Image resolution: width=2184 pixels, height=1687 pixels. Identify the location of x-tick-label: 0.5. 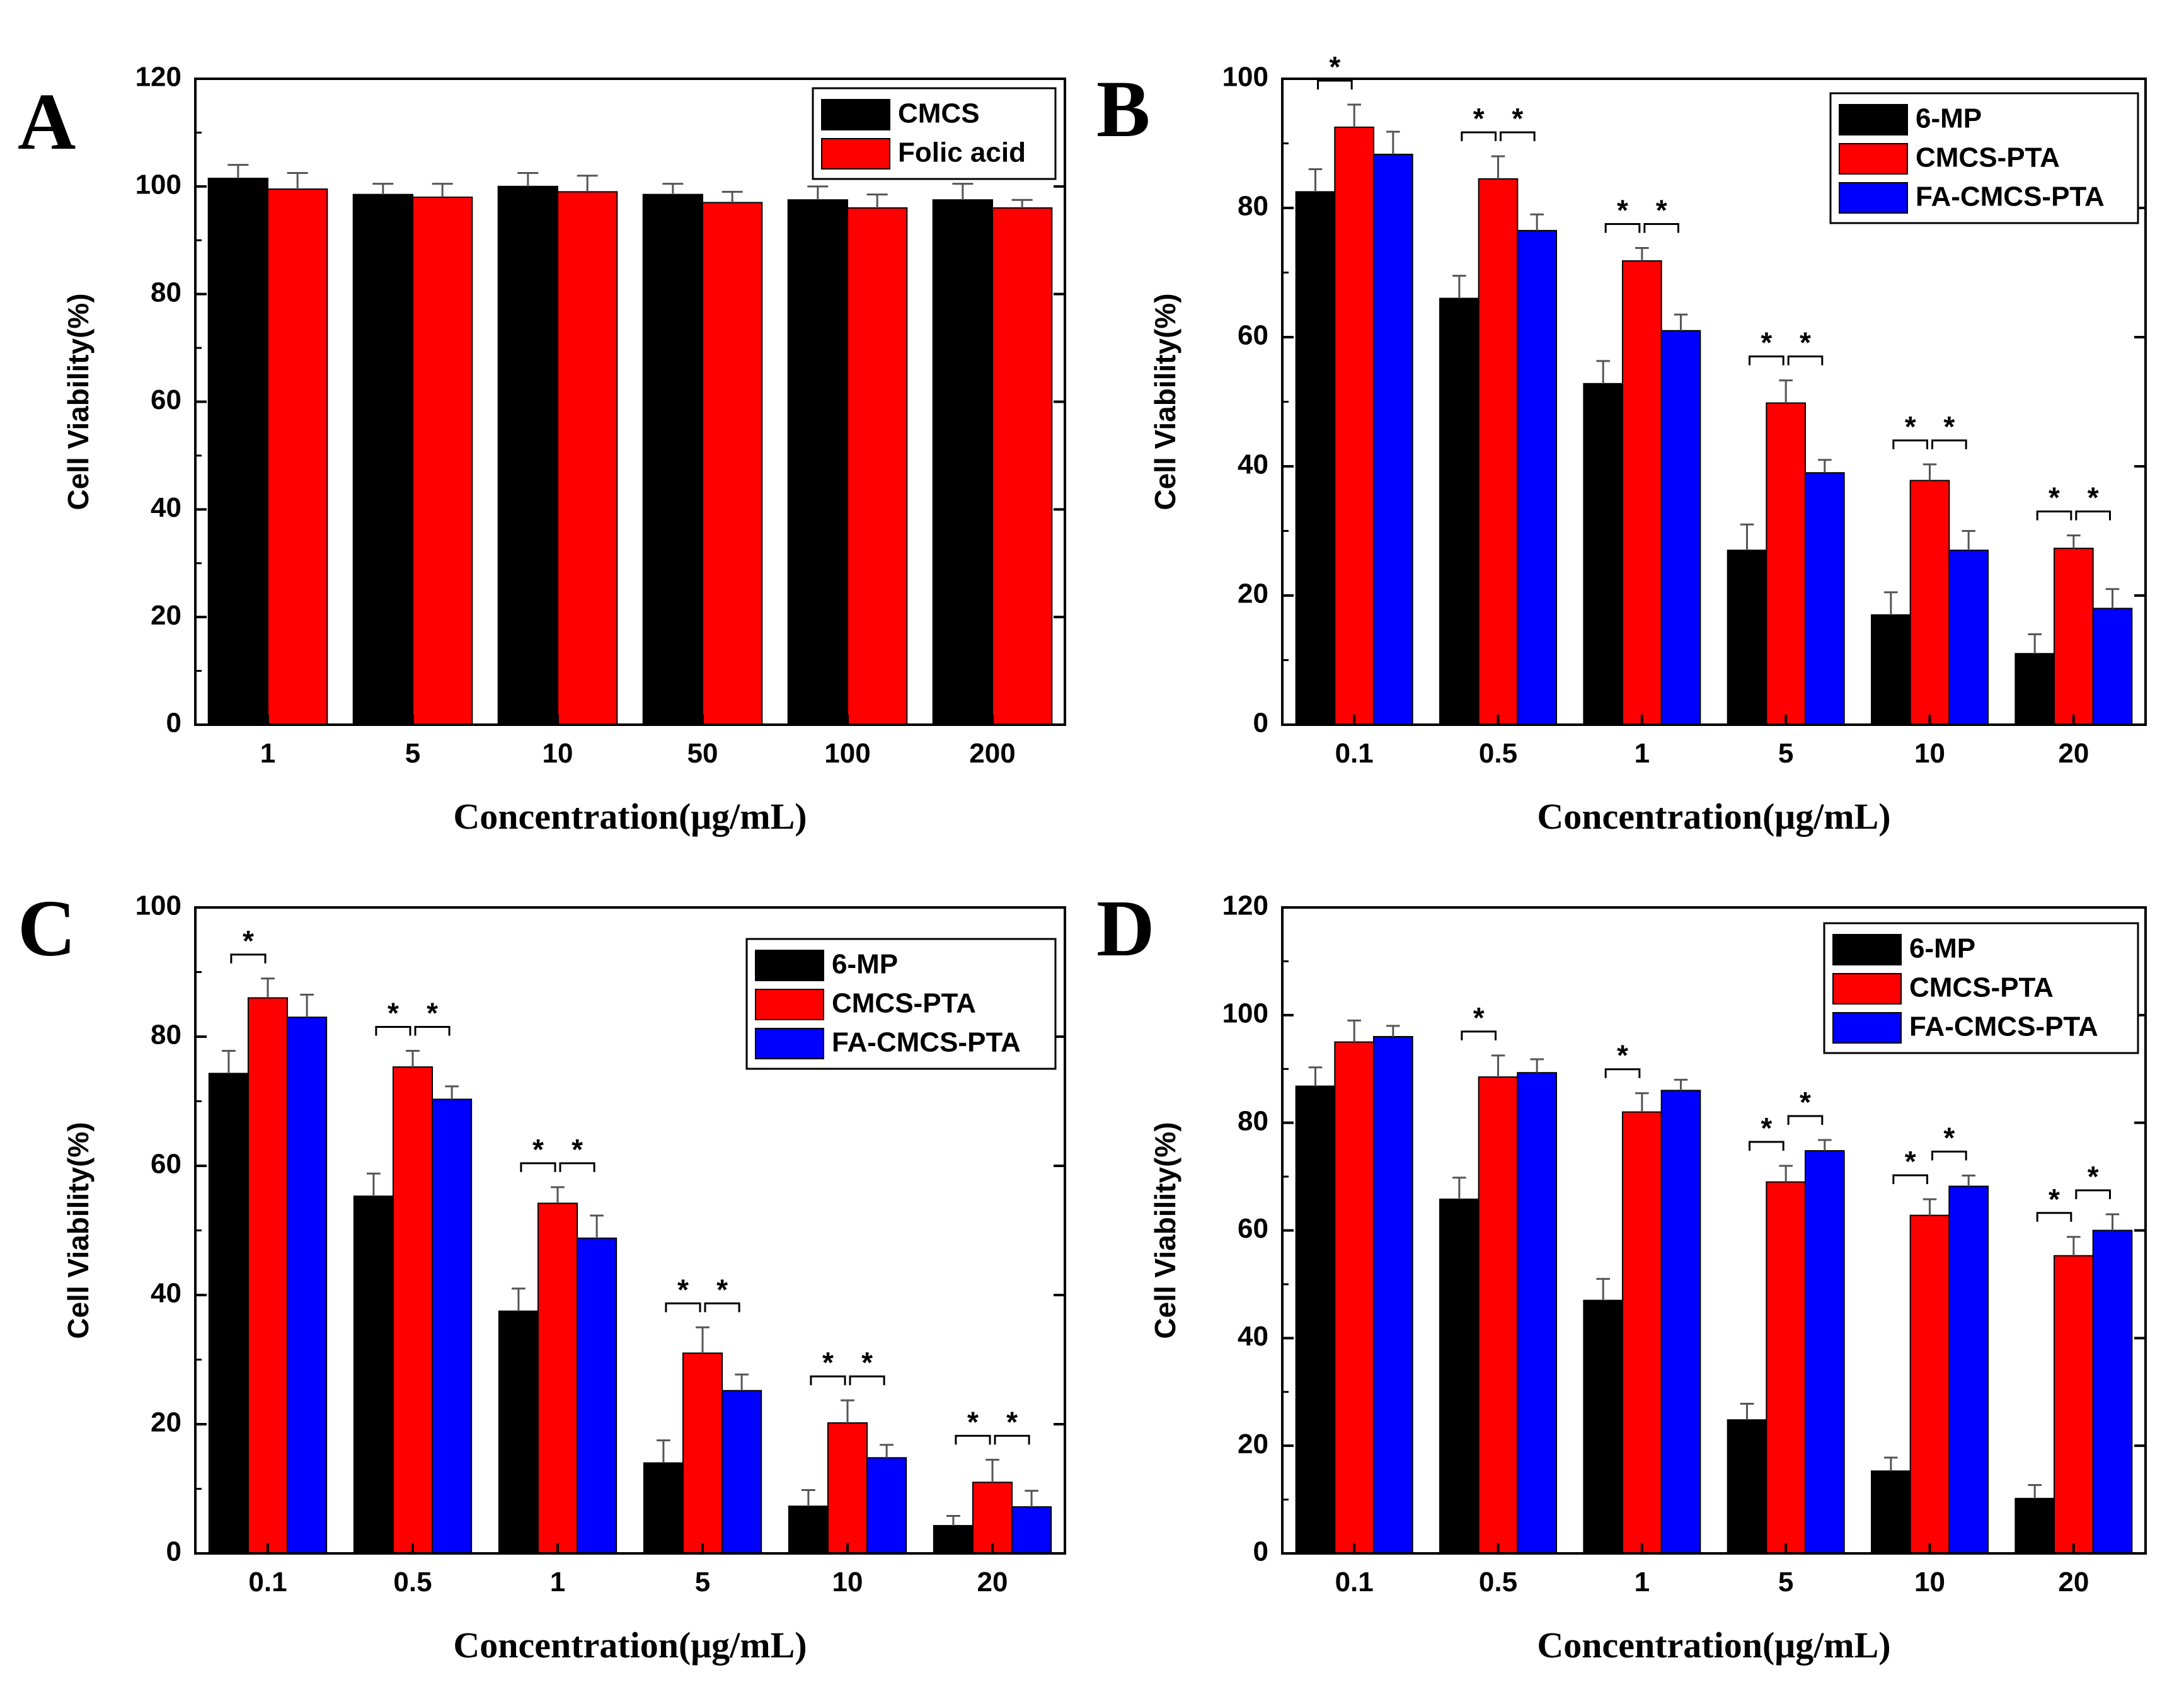
(1498, 753).